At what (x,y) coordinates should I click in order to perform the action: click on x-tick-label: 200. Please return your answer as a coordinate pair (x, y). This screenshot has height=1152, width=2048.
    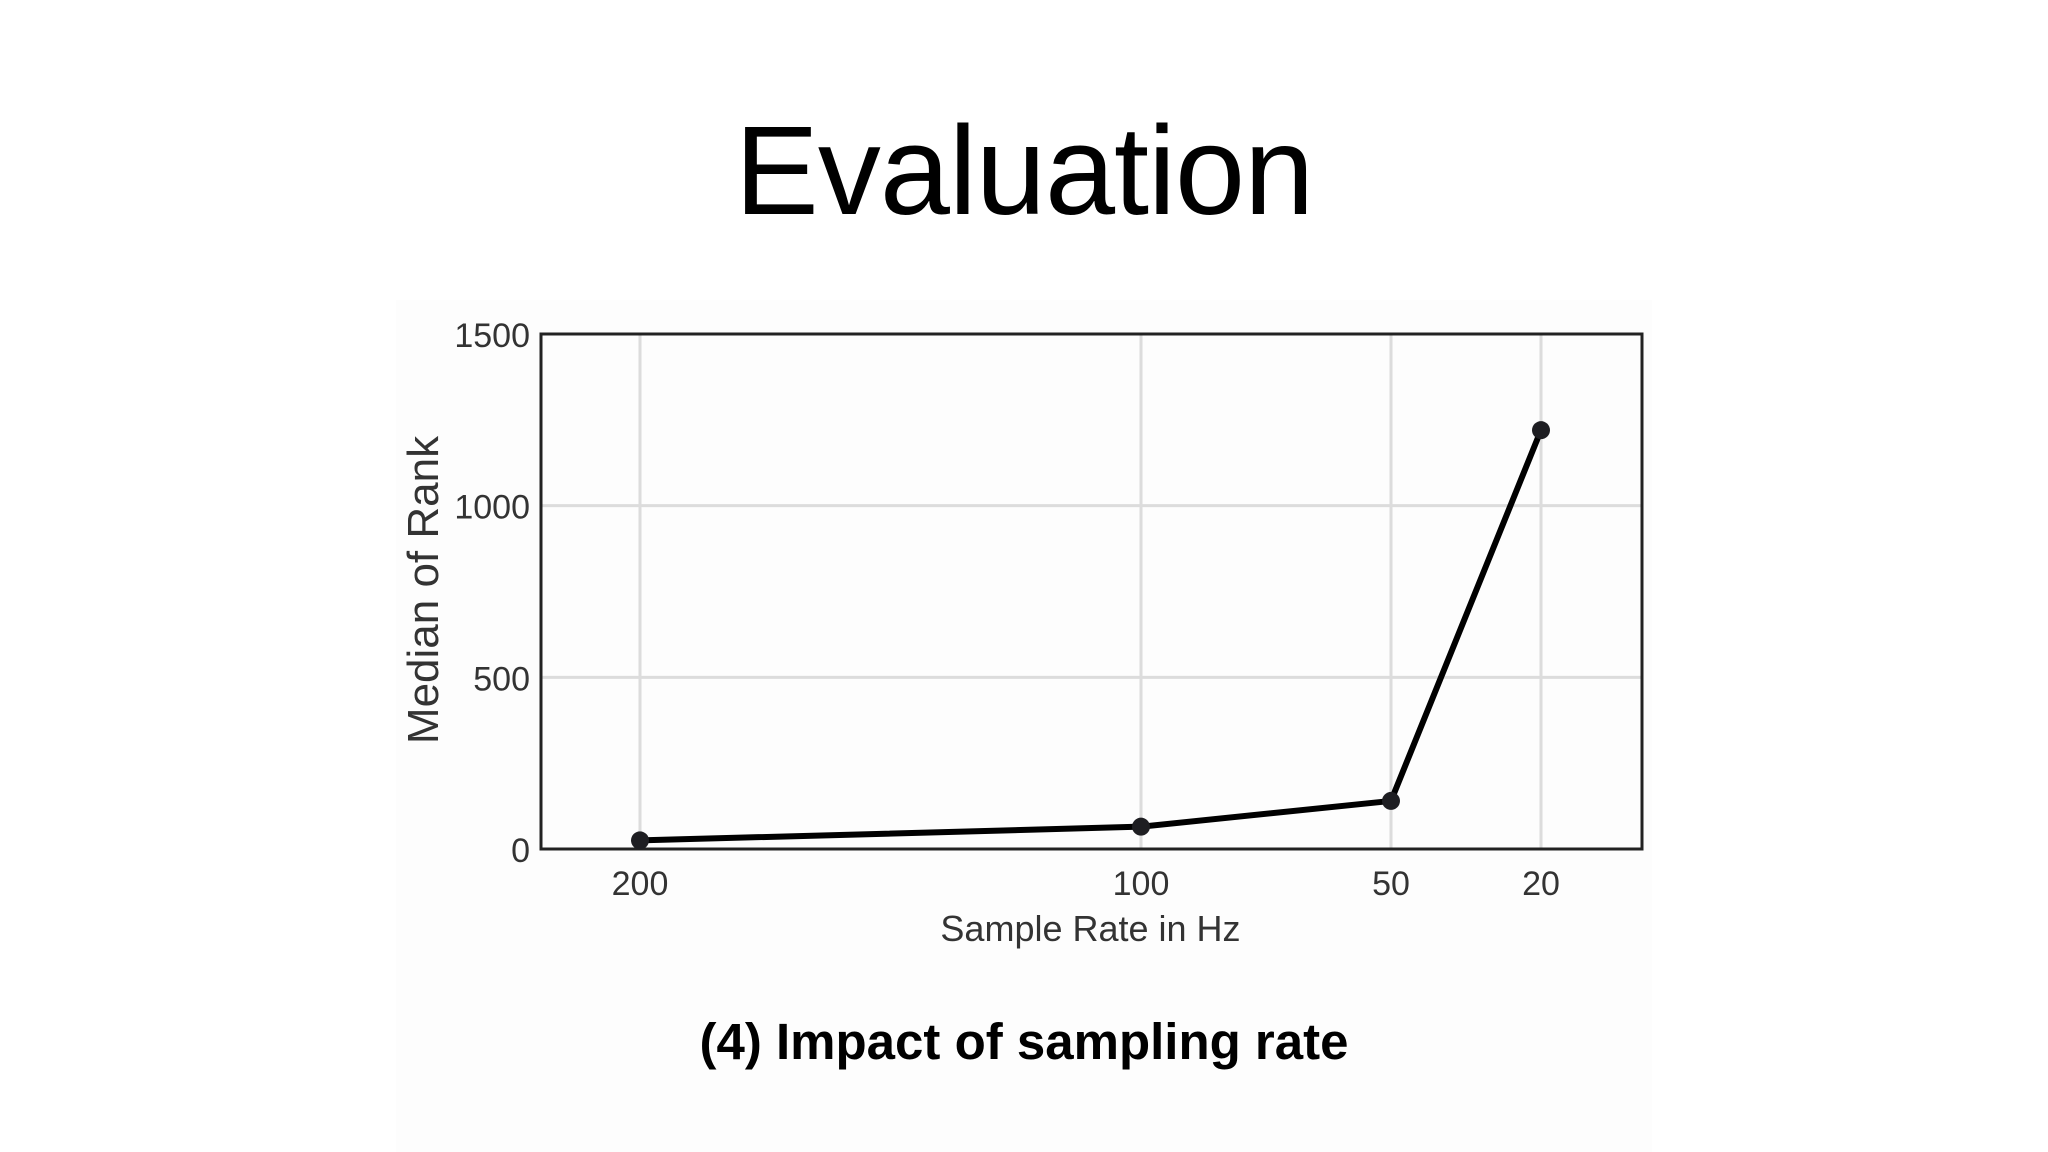
    Looking at the image, I should click on (640, 884).